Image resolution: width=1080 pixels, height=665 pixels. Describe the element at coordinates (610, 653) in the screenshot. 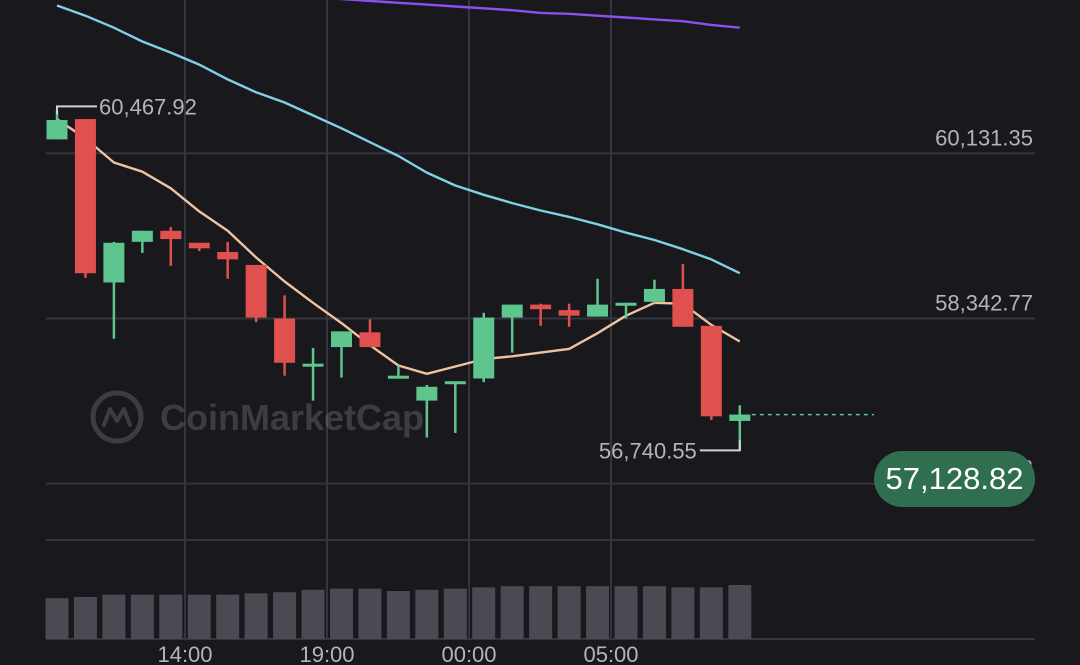

I see `x-tick-label: 05:00` at that location.